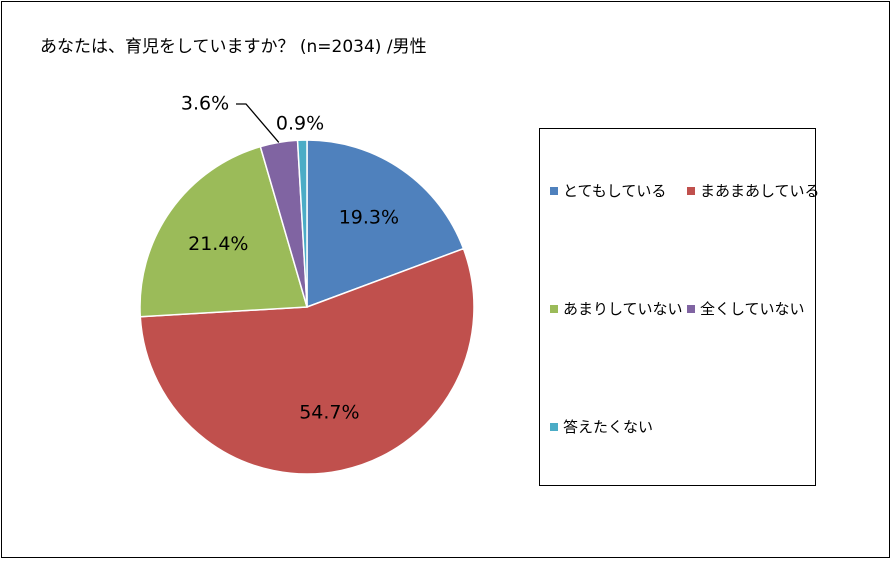  I want to click on chart-title: あなたは、育児をしていますか？ (n=2034) /男性, so click(233, 47).